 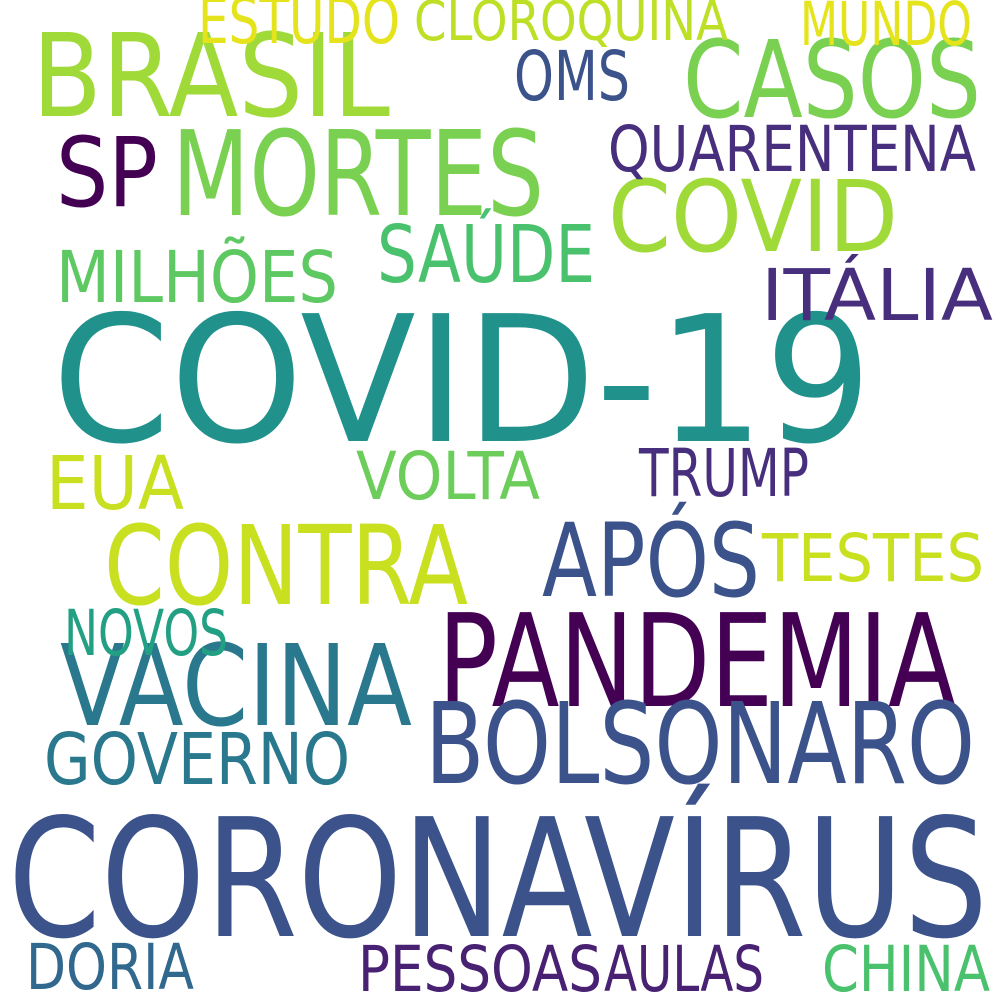 What do you see at coordinates (286, 566) in the screenshot?
I see `word-contra: CONTRA` at bounding box center [286, 566].